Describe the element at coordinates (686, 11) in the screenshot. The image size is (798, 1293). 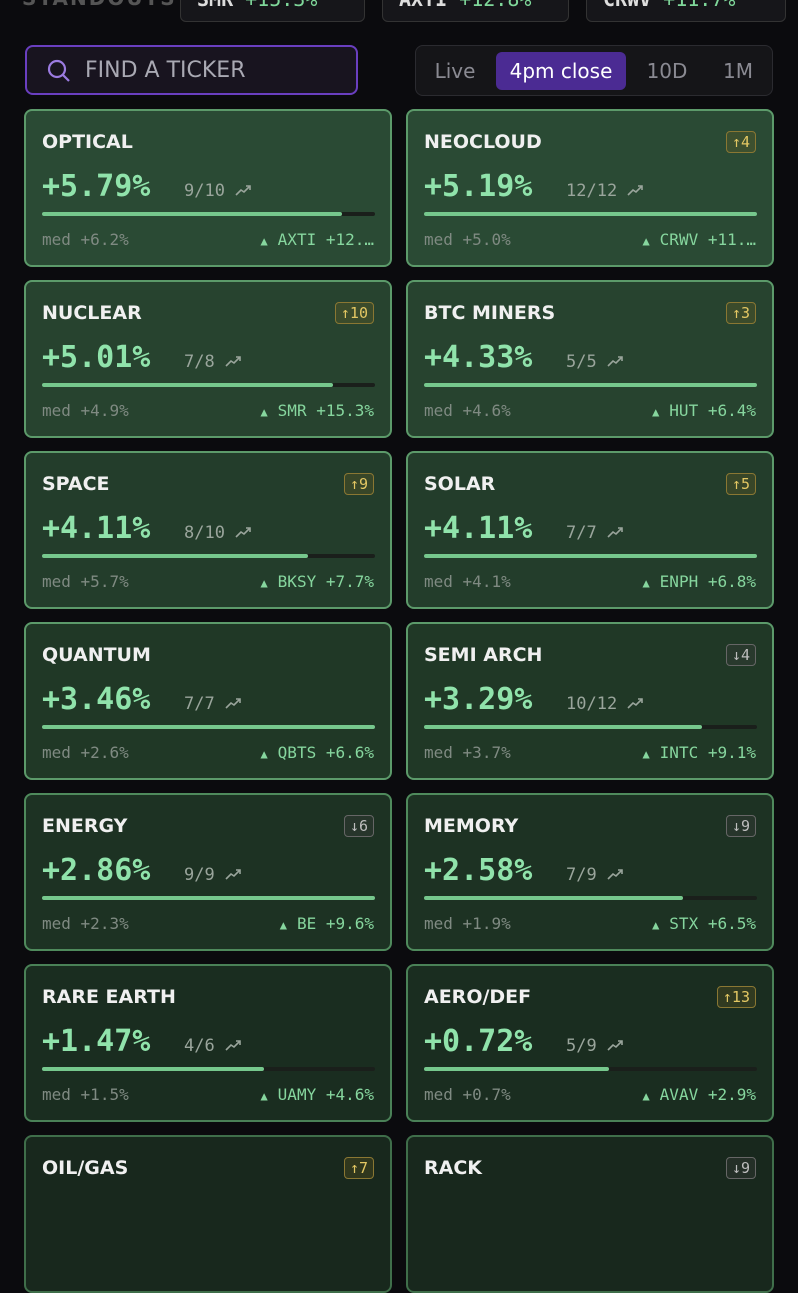
I see `standout-chip: CRWV +11.7%` at that location.